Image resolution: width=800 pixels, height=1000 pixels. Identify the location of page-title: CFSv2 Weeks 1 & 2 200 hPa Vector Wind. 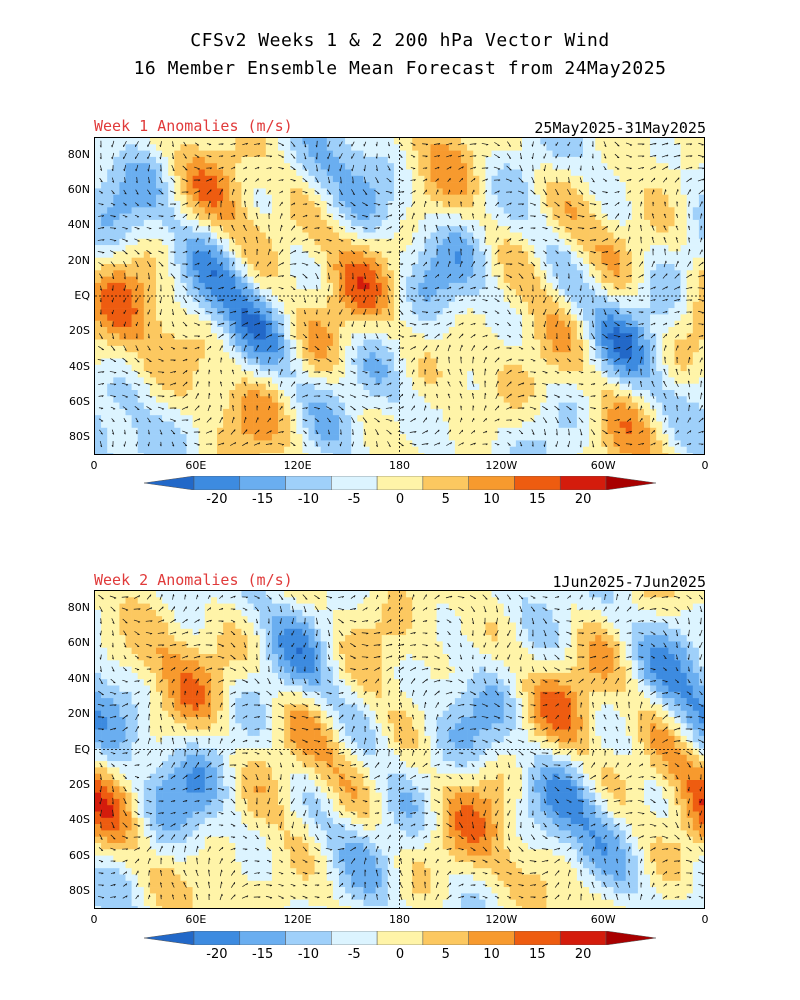
(400, 40).